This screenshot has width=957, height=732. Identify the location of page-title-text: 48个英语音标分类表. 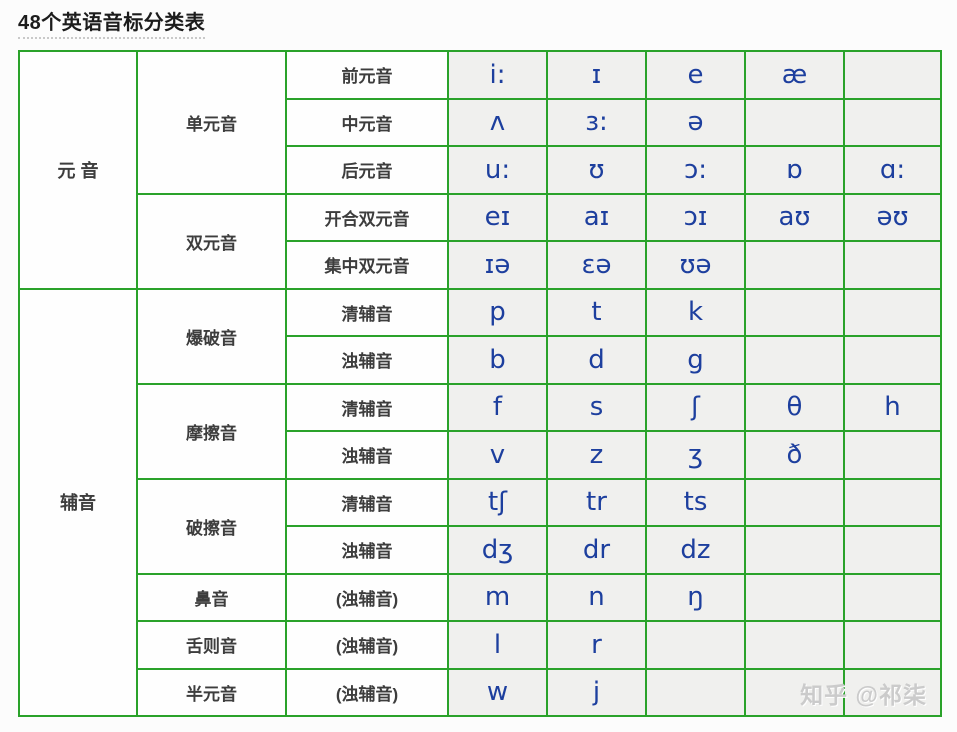
(112, 25).